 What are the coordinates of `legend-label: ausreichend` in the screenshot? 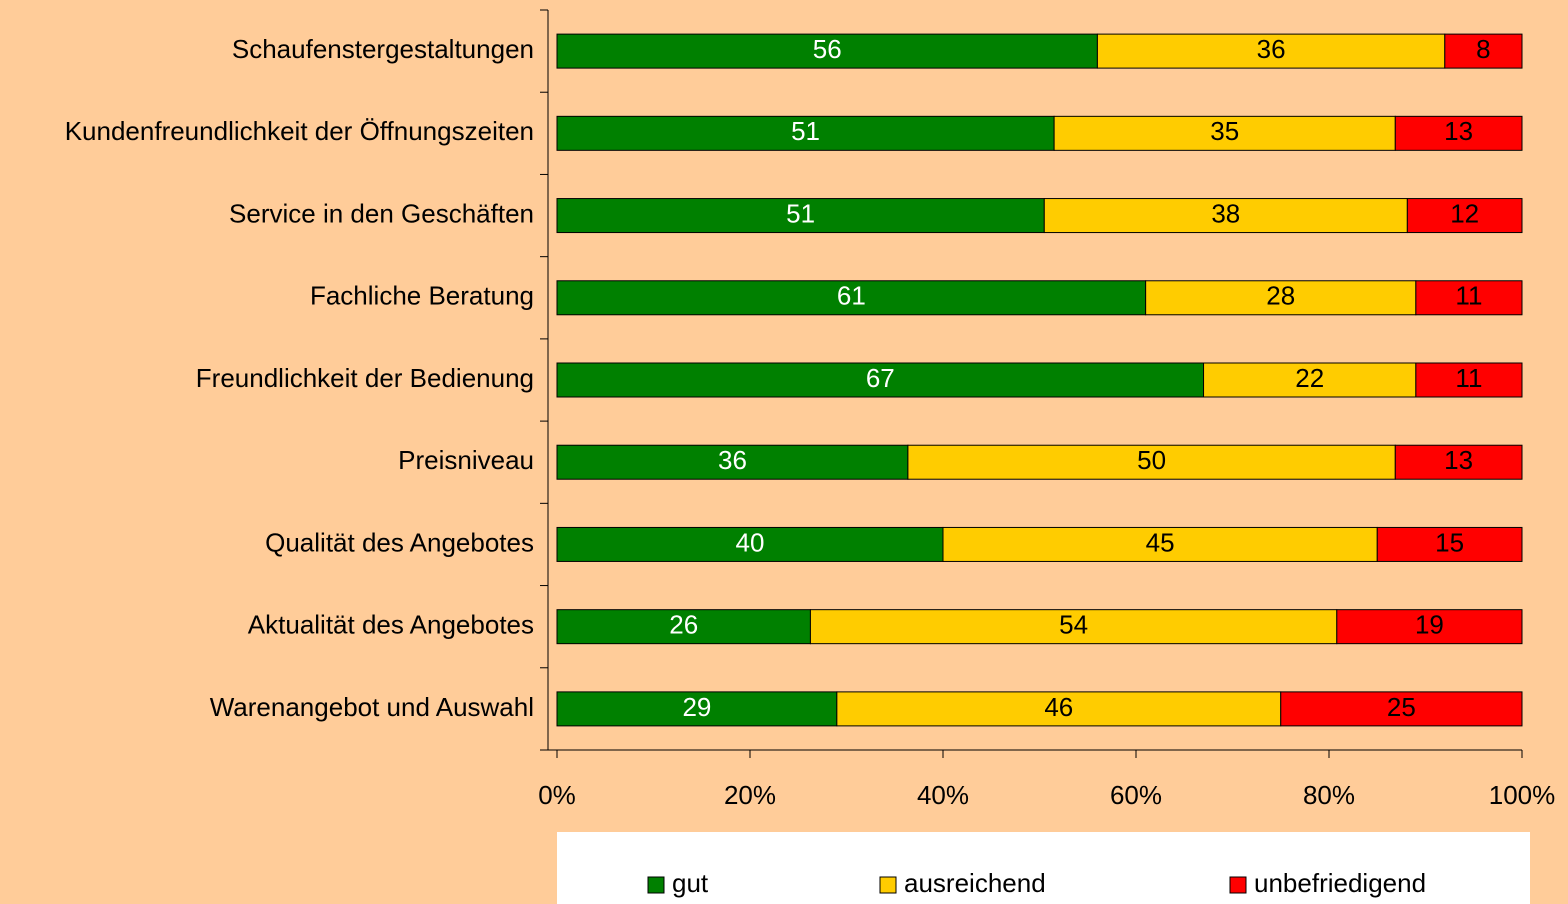 It's located at (975, 883).